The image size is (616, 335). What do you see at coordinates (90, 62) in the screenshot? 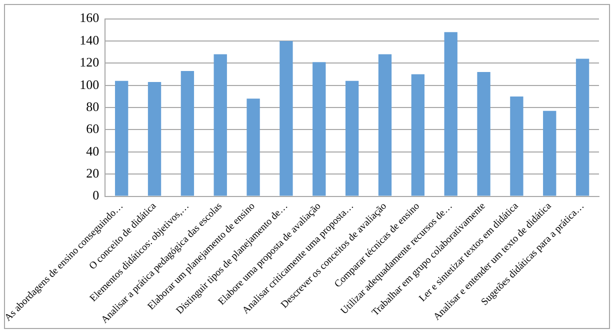
I see `y-tick-label: 120` at bounding box center [90, 62].